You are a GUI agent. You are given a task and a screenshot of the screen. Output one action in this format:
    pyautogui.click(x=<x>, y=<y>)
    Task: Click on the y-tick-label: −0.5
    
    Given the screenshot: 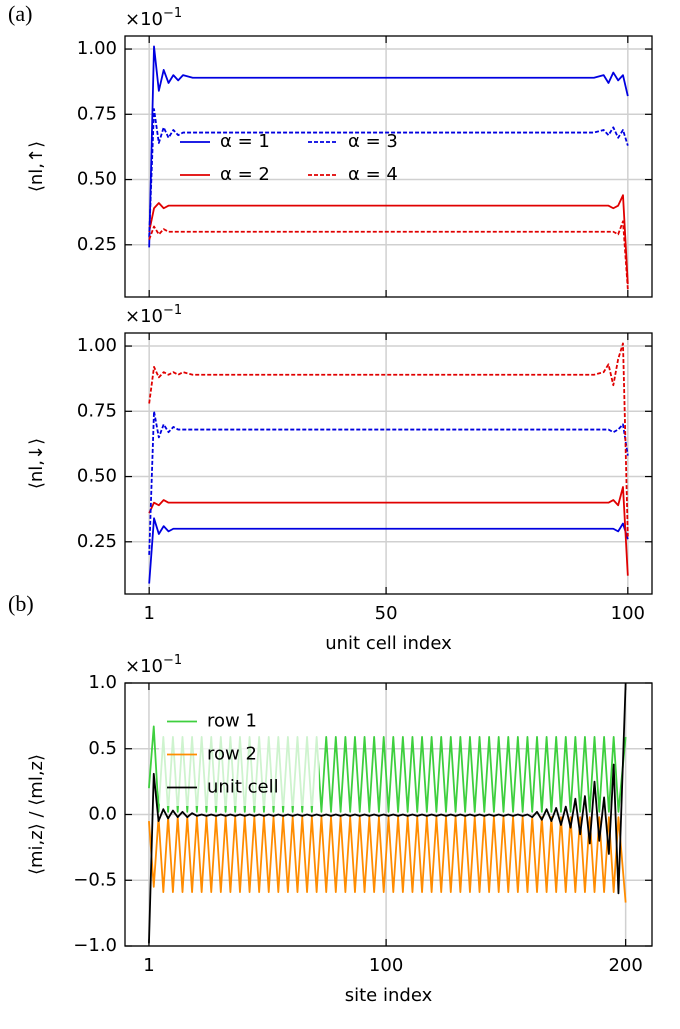 What is the action you would take?
    pyautogui.click(x=95, y=879)
    